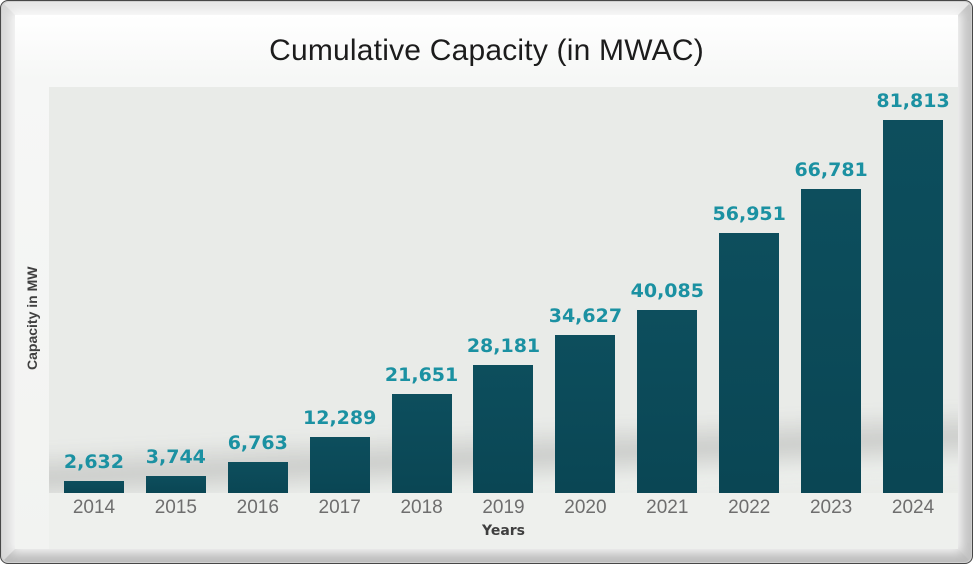 The height and width of the screenshot is (564, 973). Describe the element at coordinates (94, 508) in the screenshot. I see `x-tick-label-2014: 2014` at that location.